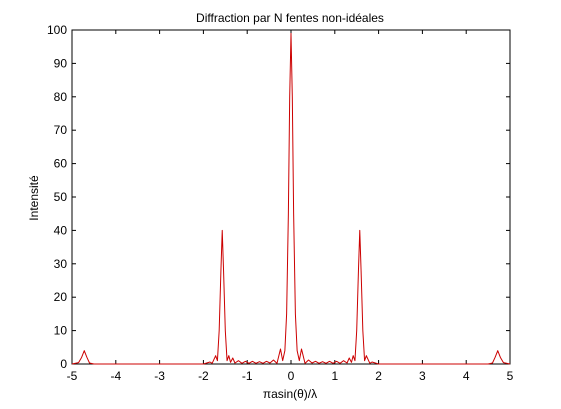 This screenshot has height=409, width=561. I want to click on chart-title: Diffraction par N fentes non-idéales, so click(290, 18).